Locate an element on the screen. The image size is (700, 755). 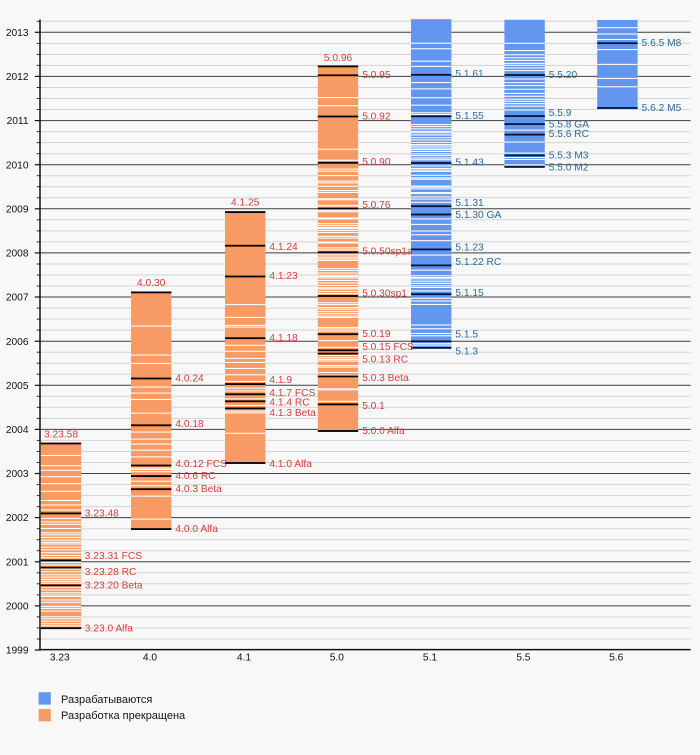
svg-text: 3.23.0 Alfa is located at coordinates (109, 629).